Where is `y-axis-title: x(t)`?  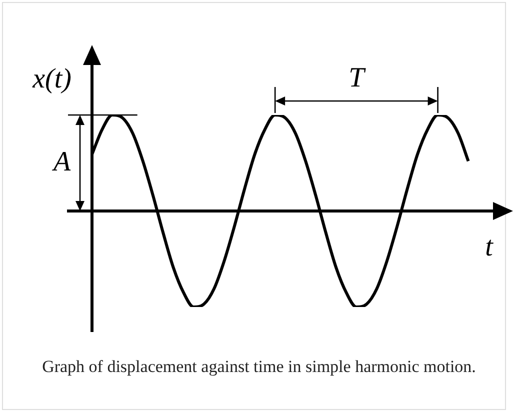
y-axis-title: x(t) is located at coordinates (52, 78).